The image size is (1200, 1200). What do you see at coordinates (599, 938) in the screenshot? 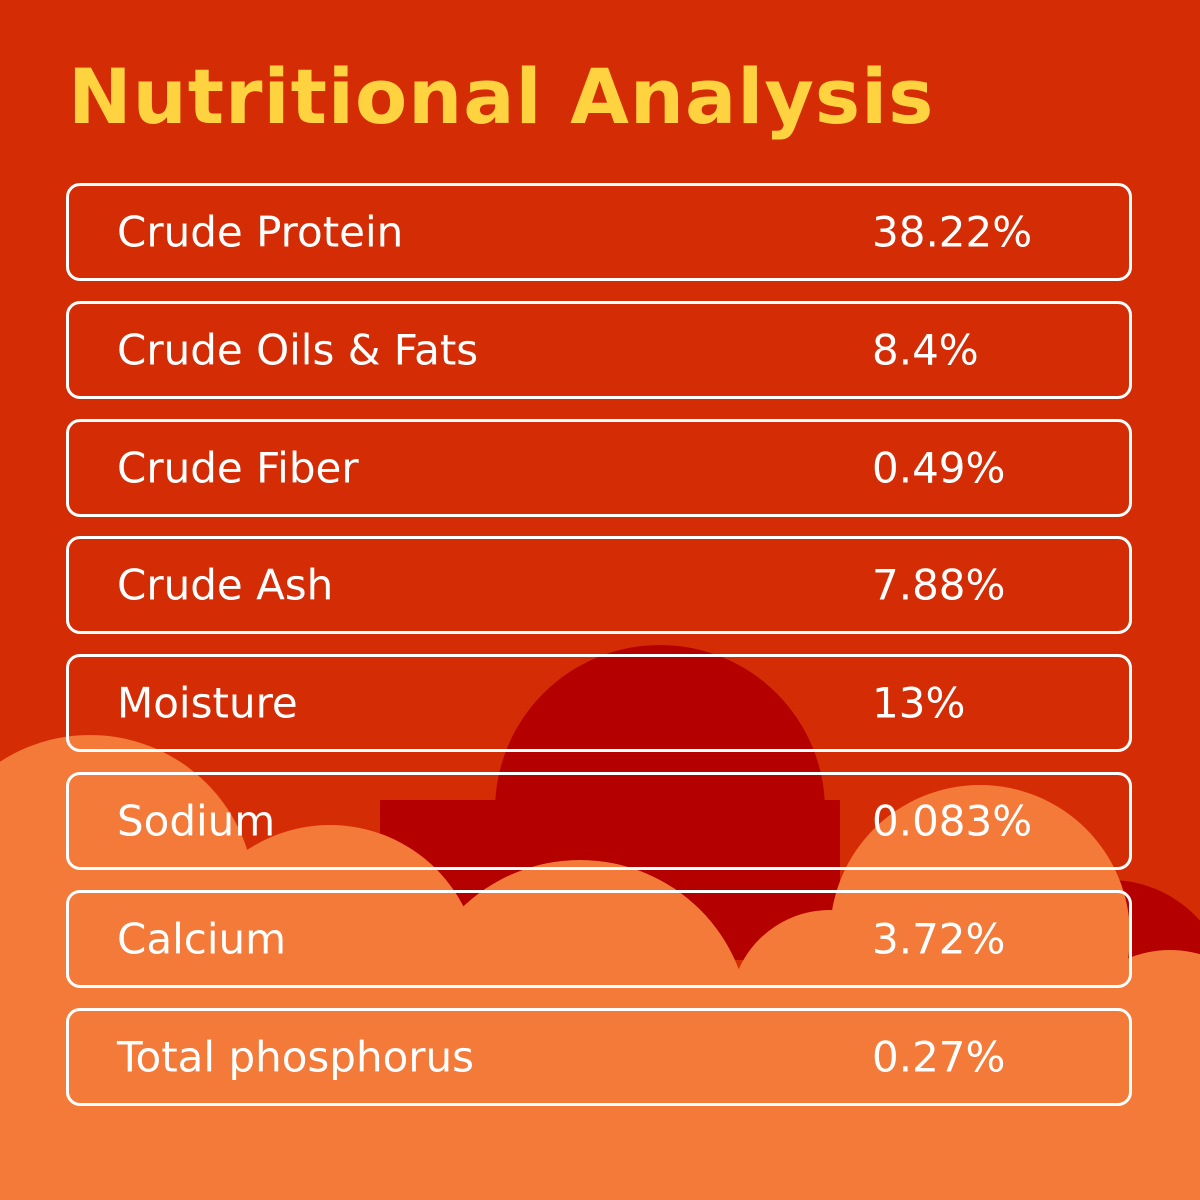
I see `table-row: Calcium 3.72%` at bounding box center [599, 938].